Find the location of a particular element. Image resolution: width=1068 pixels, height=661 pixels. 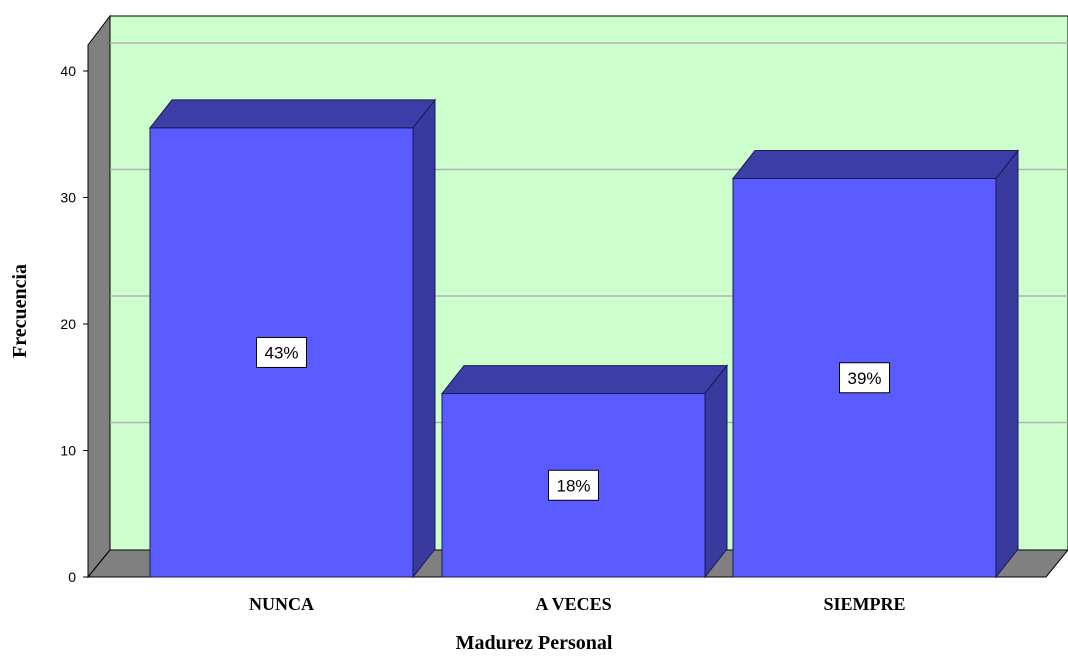

data-label: 43% is located at coordinates (281, 352).